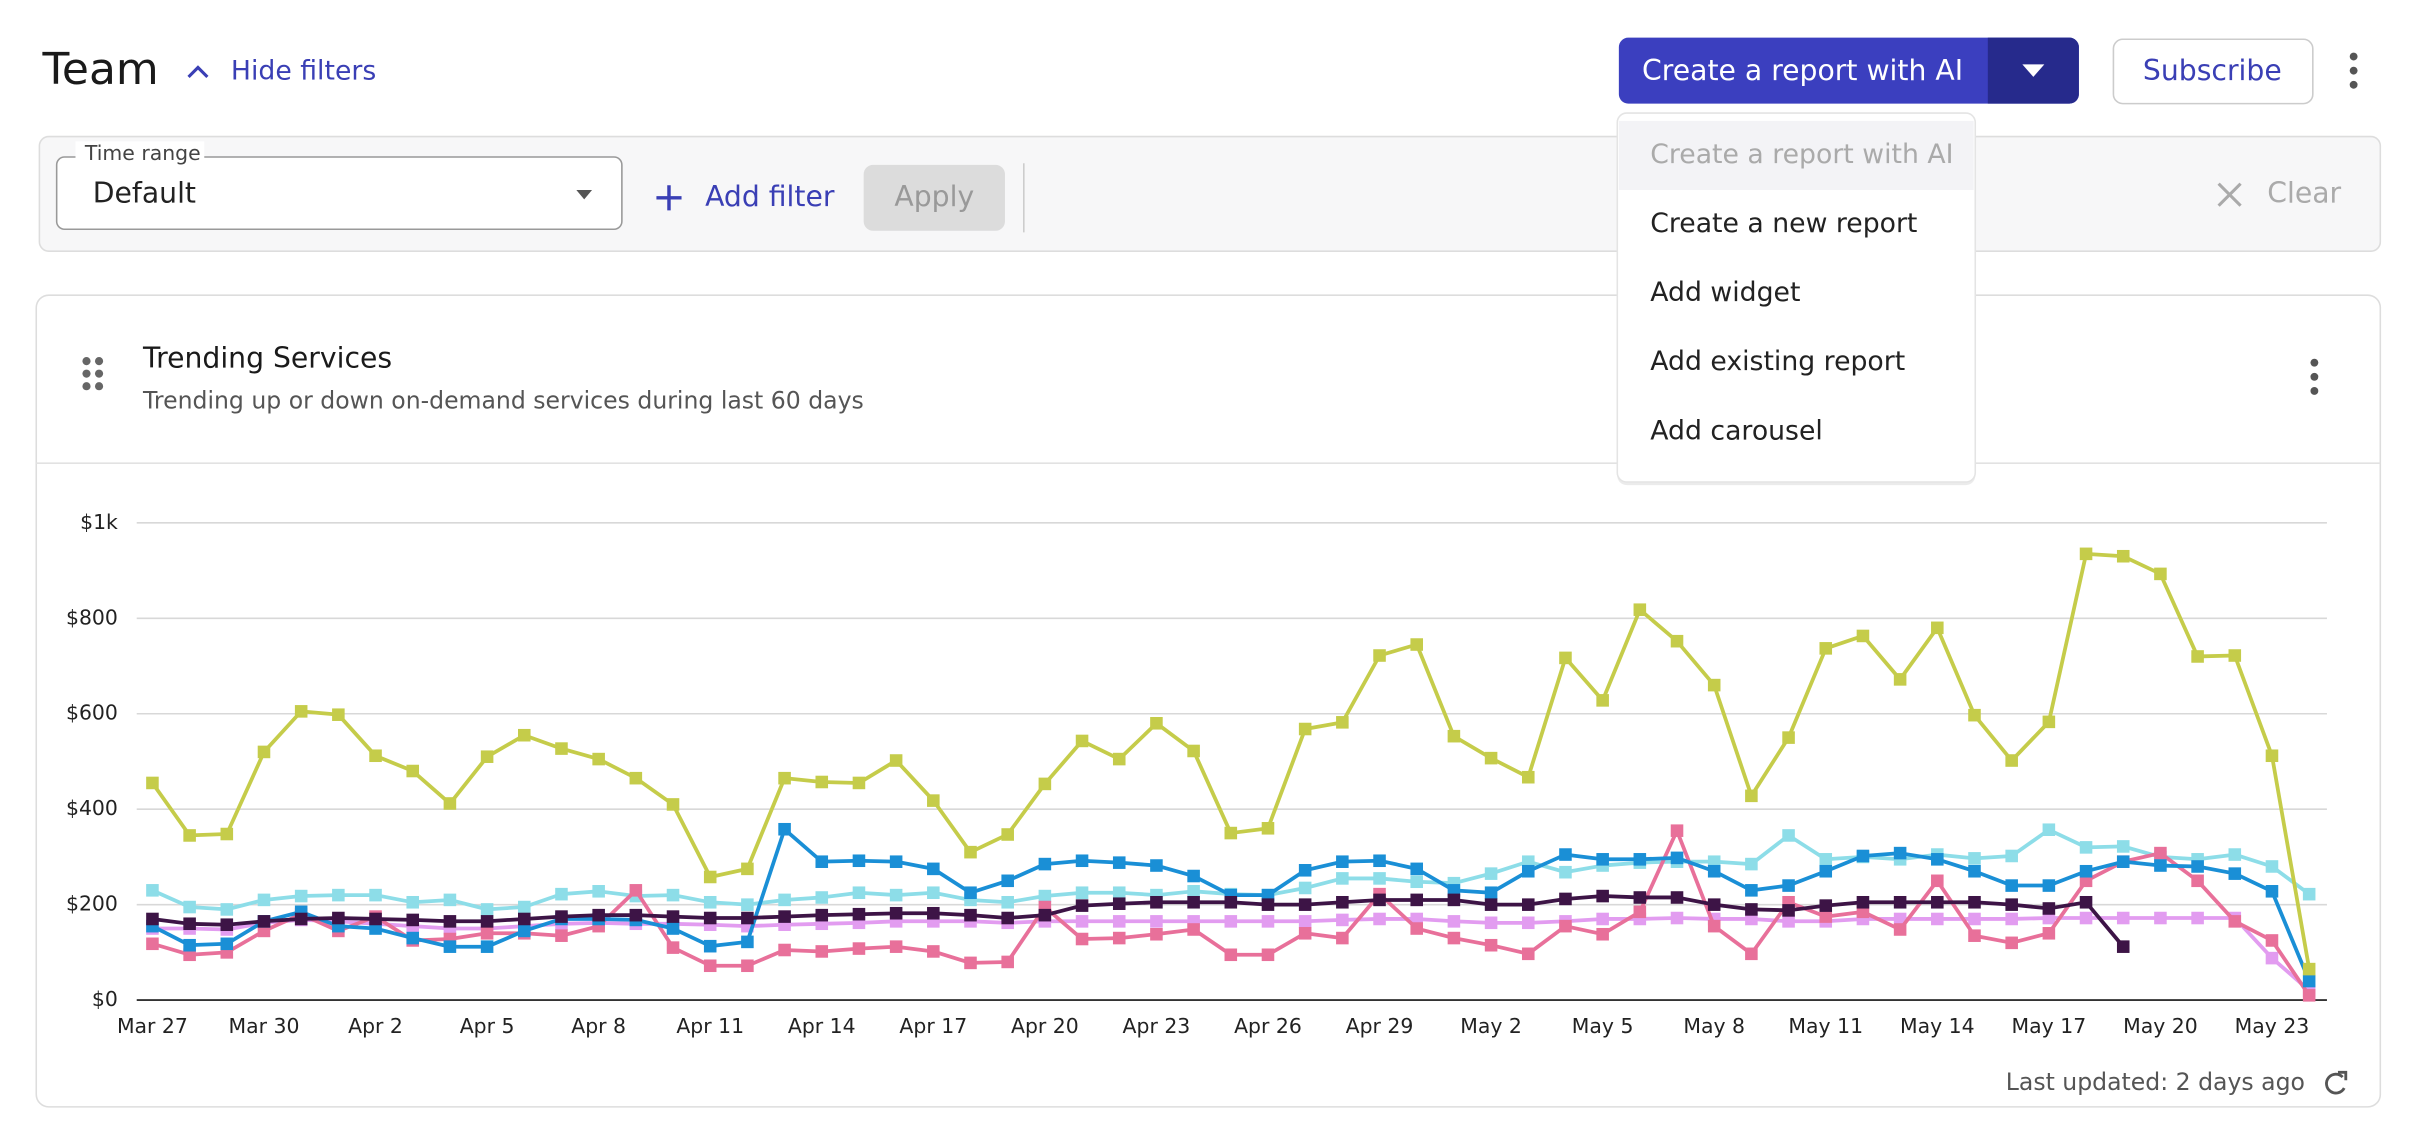 This screenshot has height=1132, width=2426. What do you see at coordinates (99, 522) in the screenshot?
I see `y-tick-label: $1k` at bounding box center [99, 522].